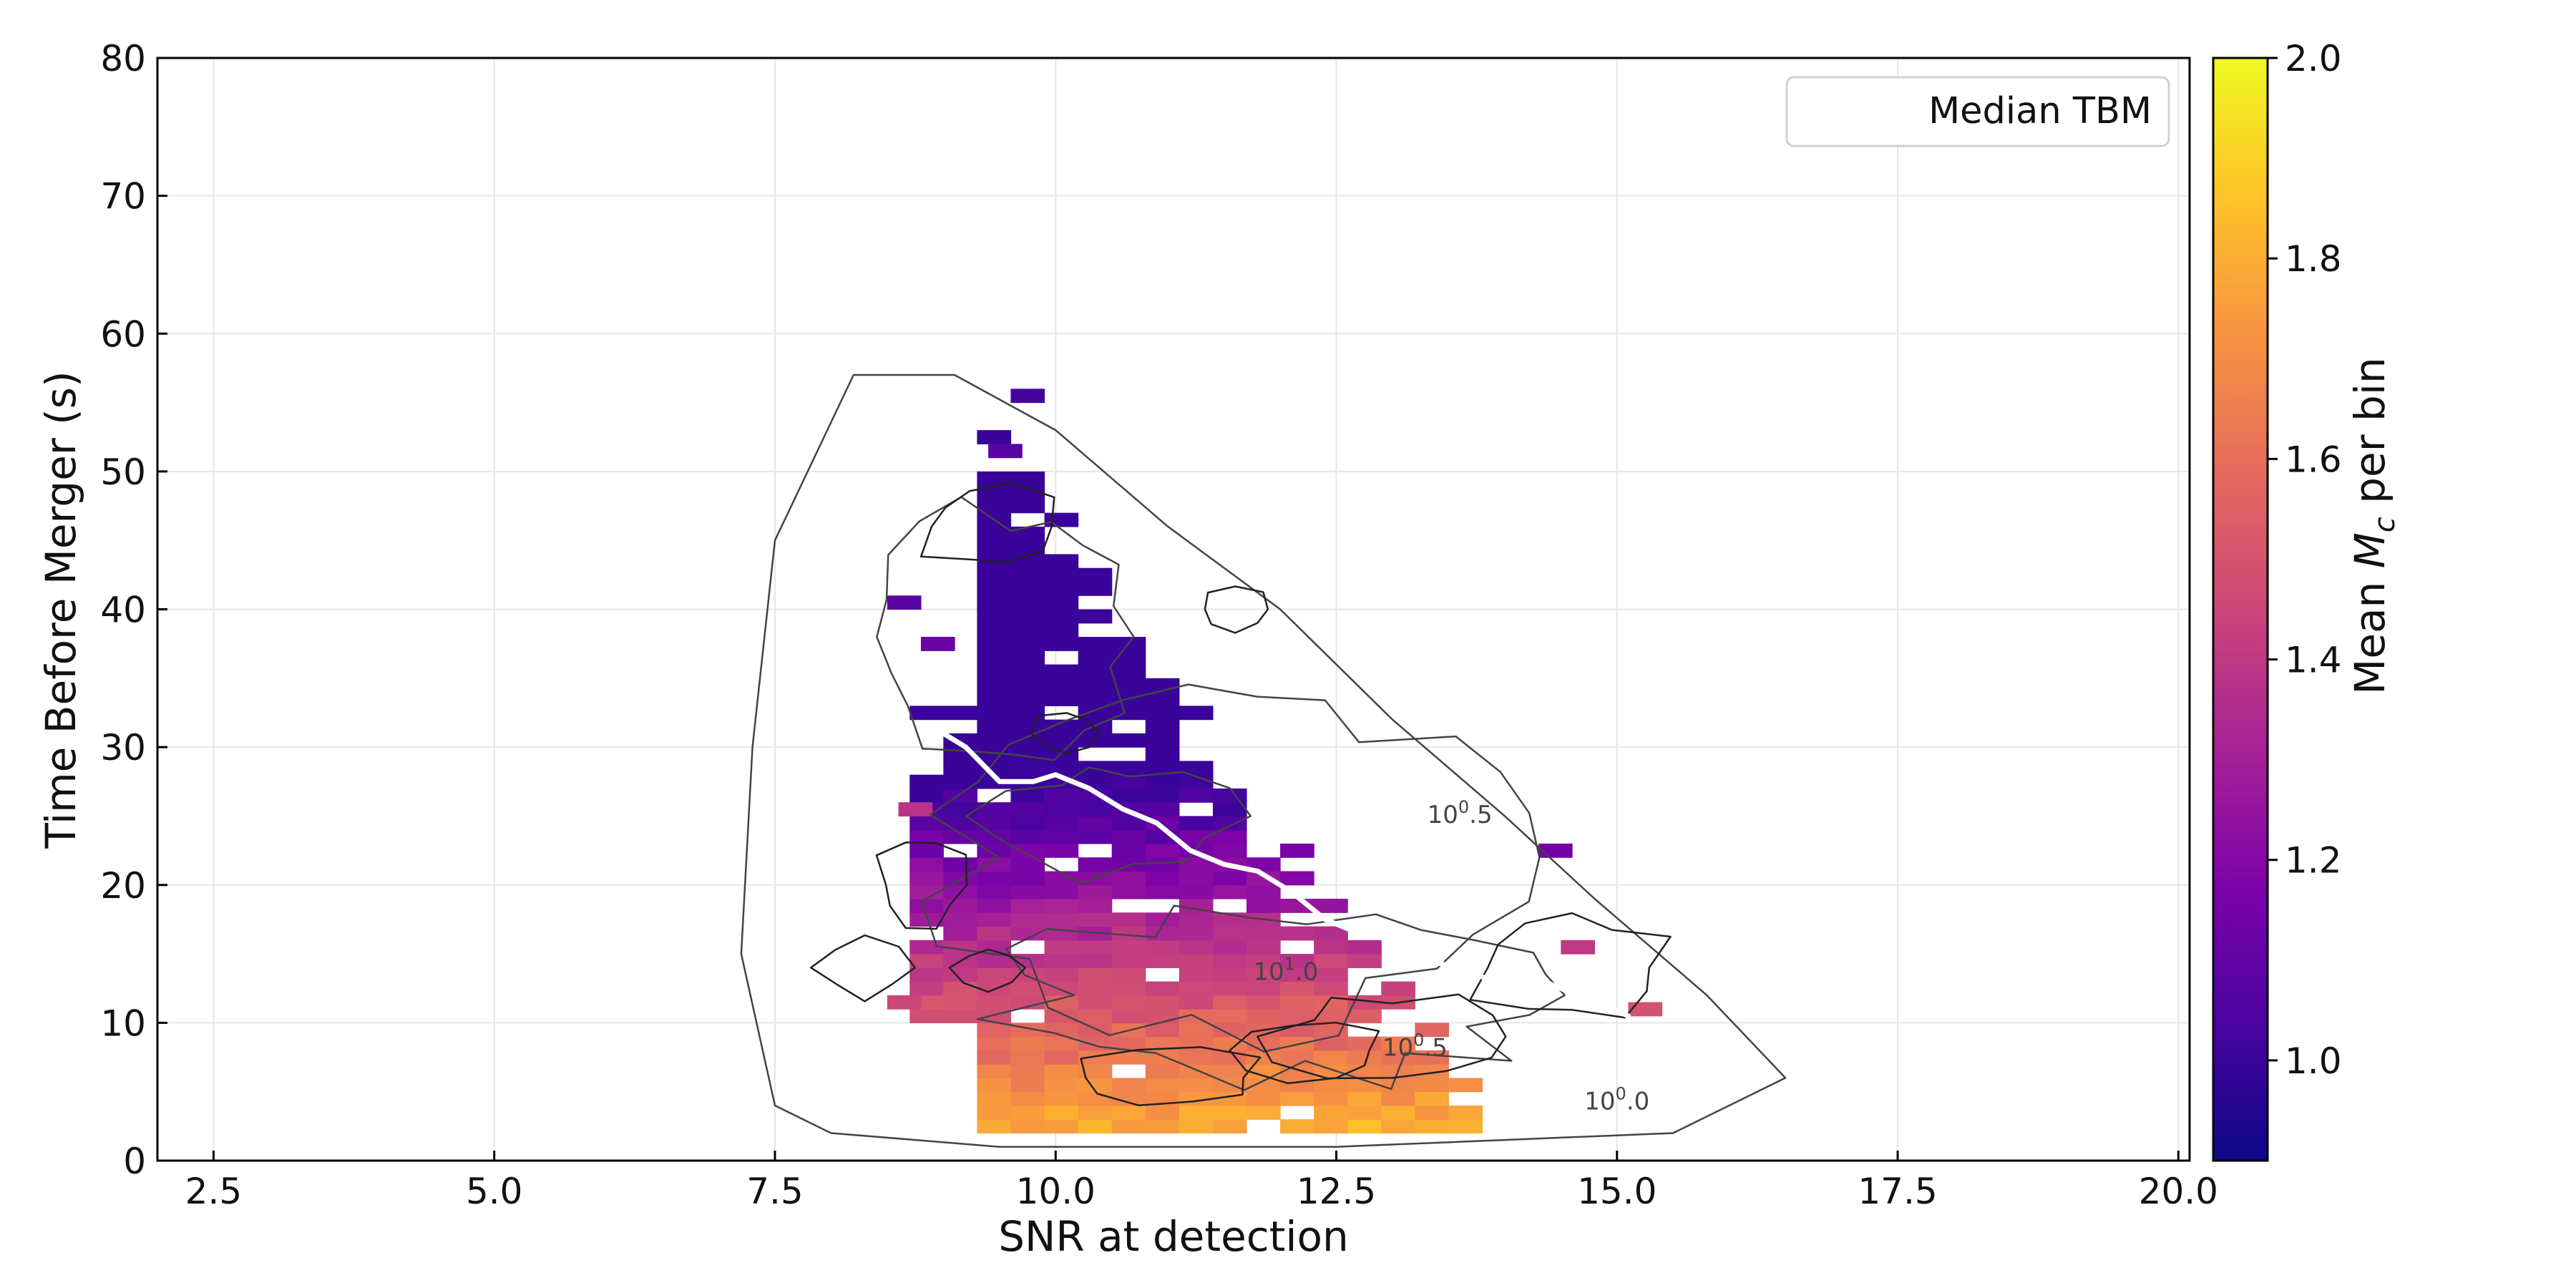  I want to click on colorbar-gradient, so click(2240, 609).